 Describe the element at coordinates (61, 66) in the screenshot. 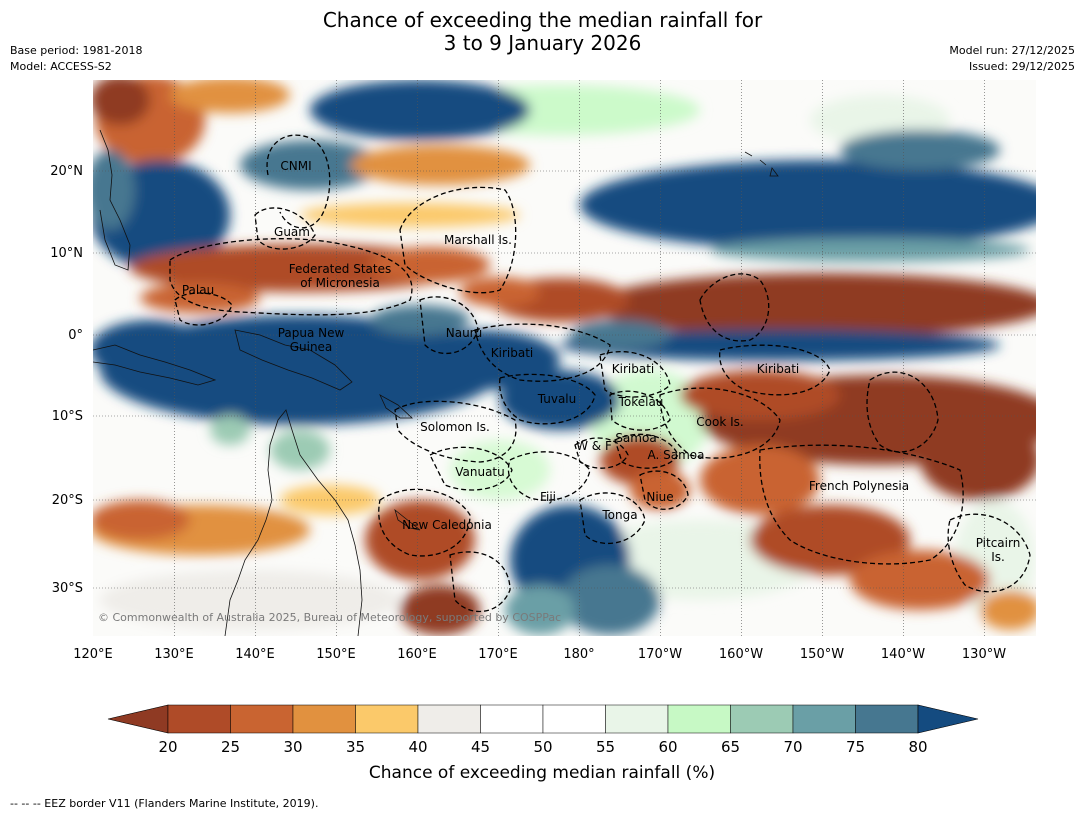

I see `model-text: Model: ACCESS-S2` at that location.